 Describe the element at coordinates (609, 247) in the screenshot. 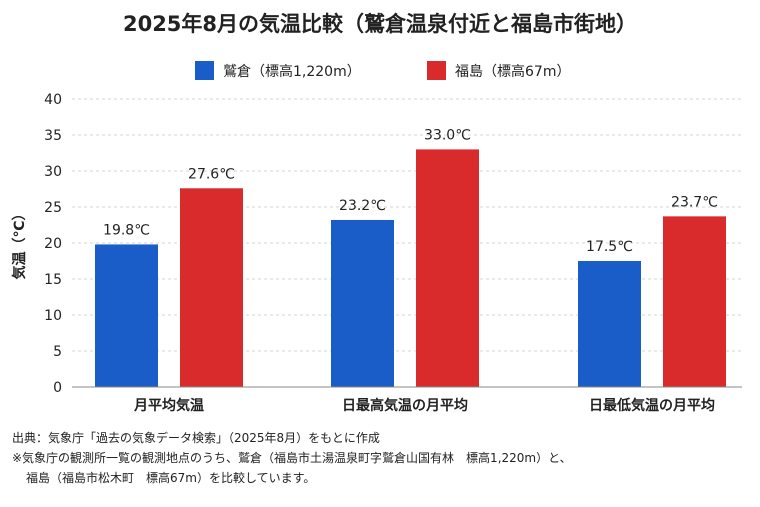

I see `data-label: 17.5℃` at that location.